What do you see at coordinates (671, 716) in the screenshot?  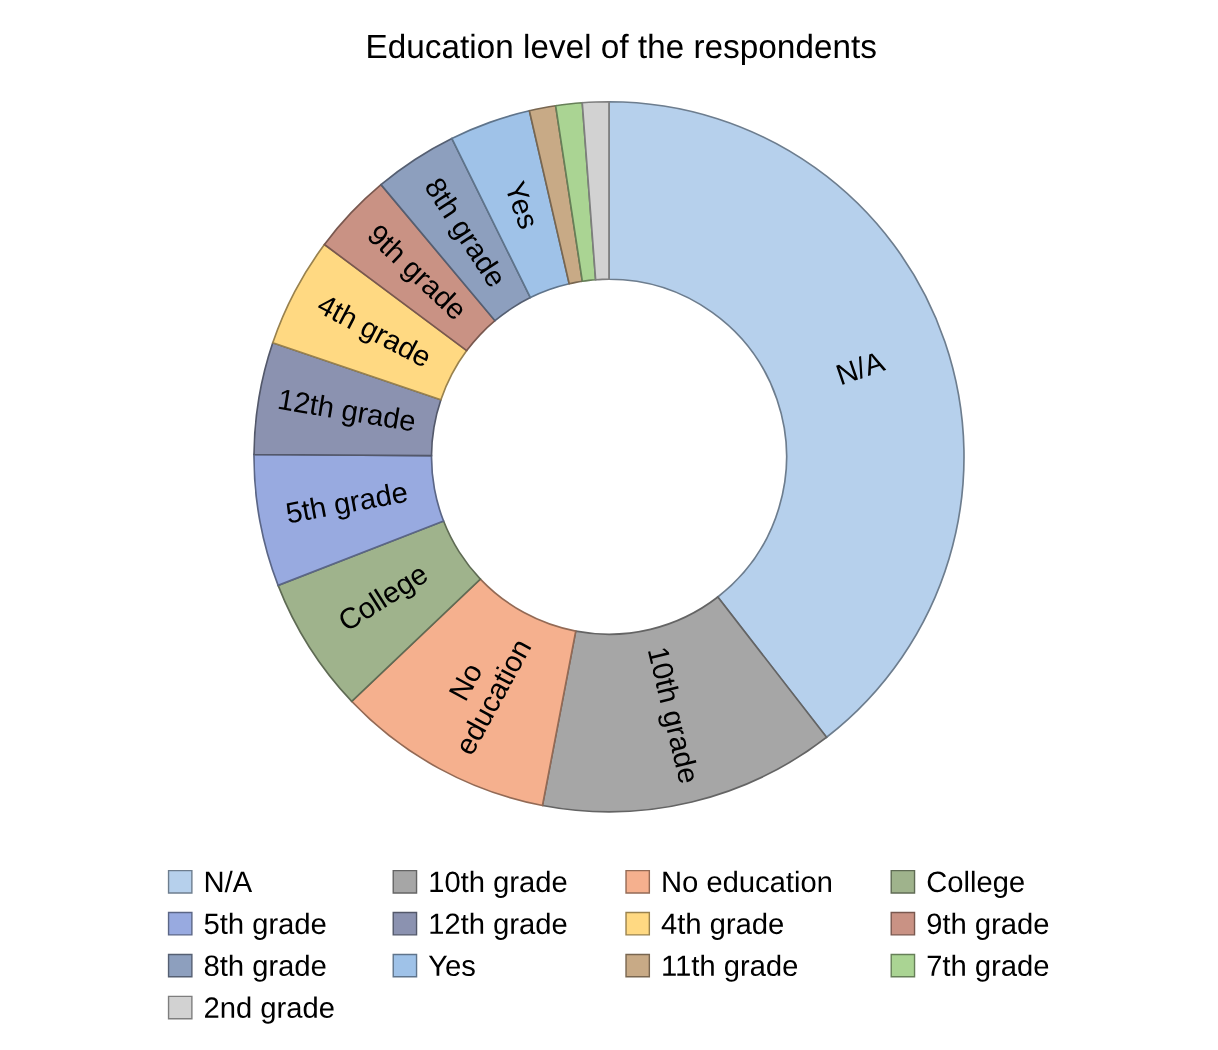 I see `slice-label: 10th grade` at bounding box center [671, 716].